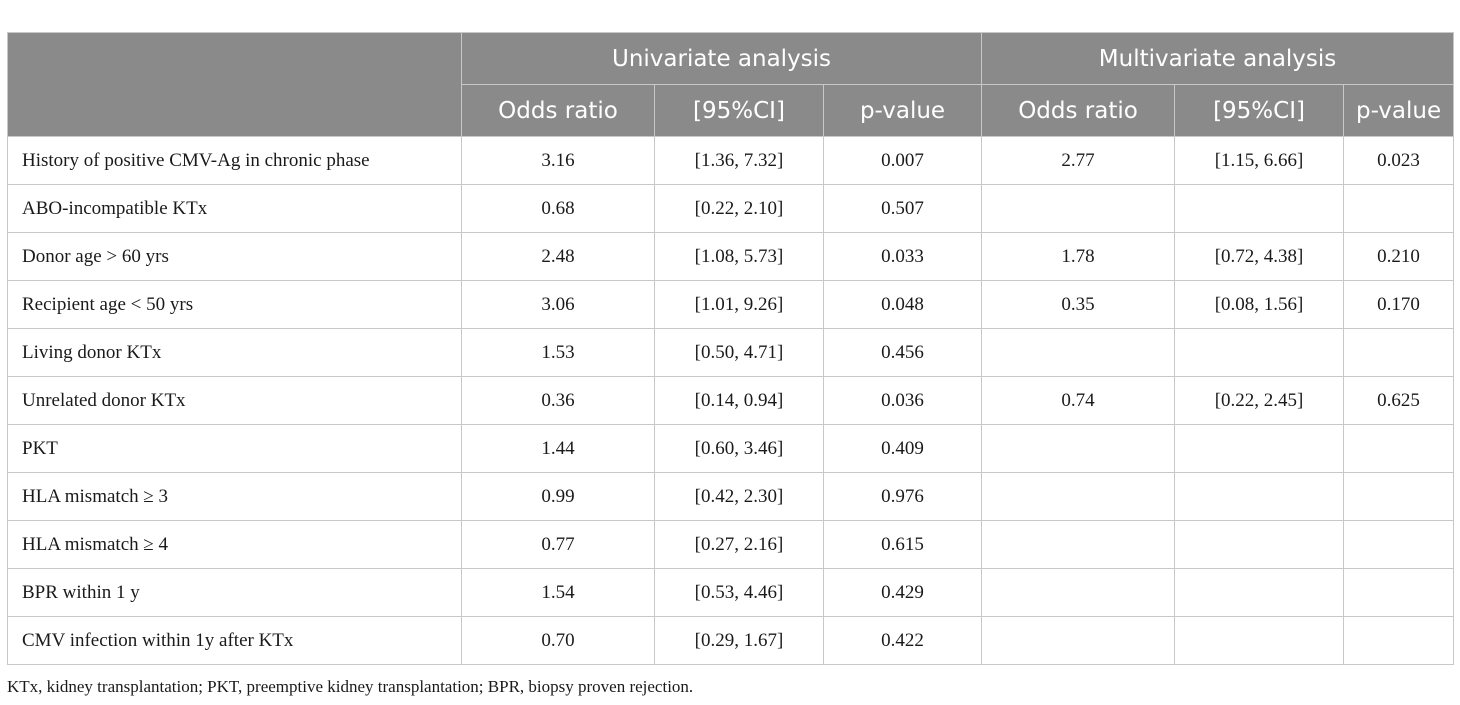 This screenshot has height=705, width=1460. I want to click on row-label: CMV infection within 1y after KTx, so click(234, 640).